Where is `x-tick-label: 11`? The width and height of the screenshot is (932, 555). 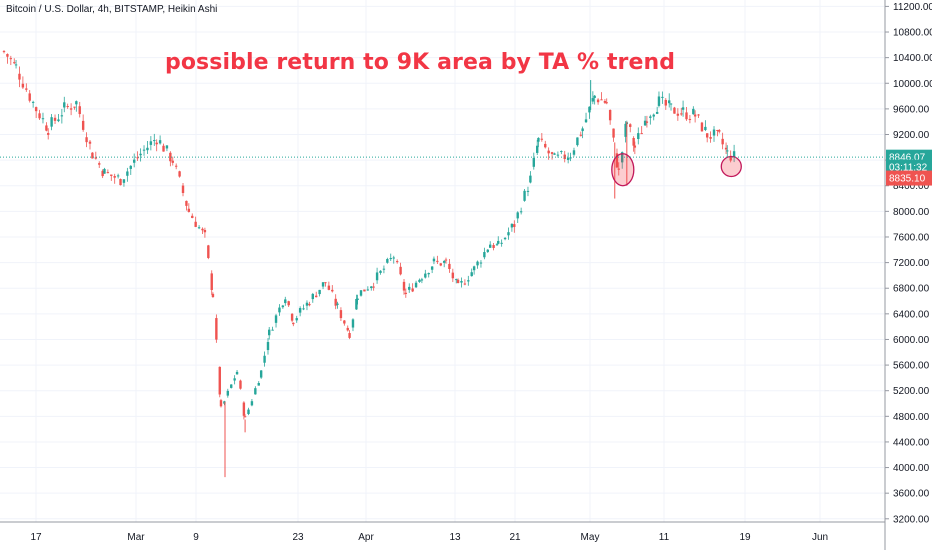
x-tick-label: 11 is located at coordinates (664, 537).